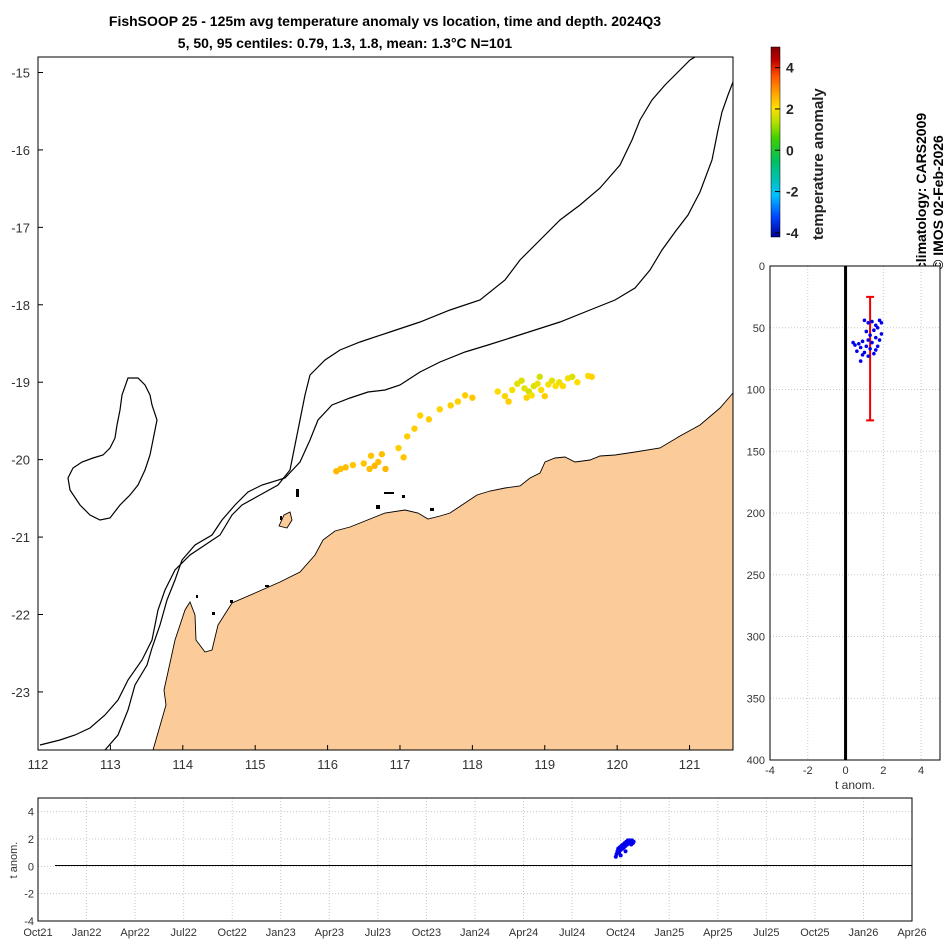  What do you see at coordinates (814, 933) in the screenshot?
I see `ts-xtick-label: Oct25` at bounding box center [814, 933].